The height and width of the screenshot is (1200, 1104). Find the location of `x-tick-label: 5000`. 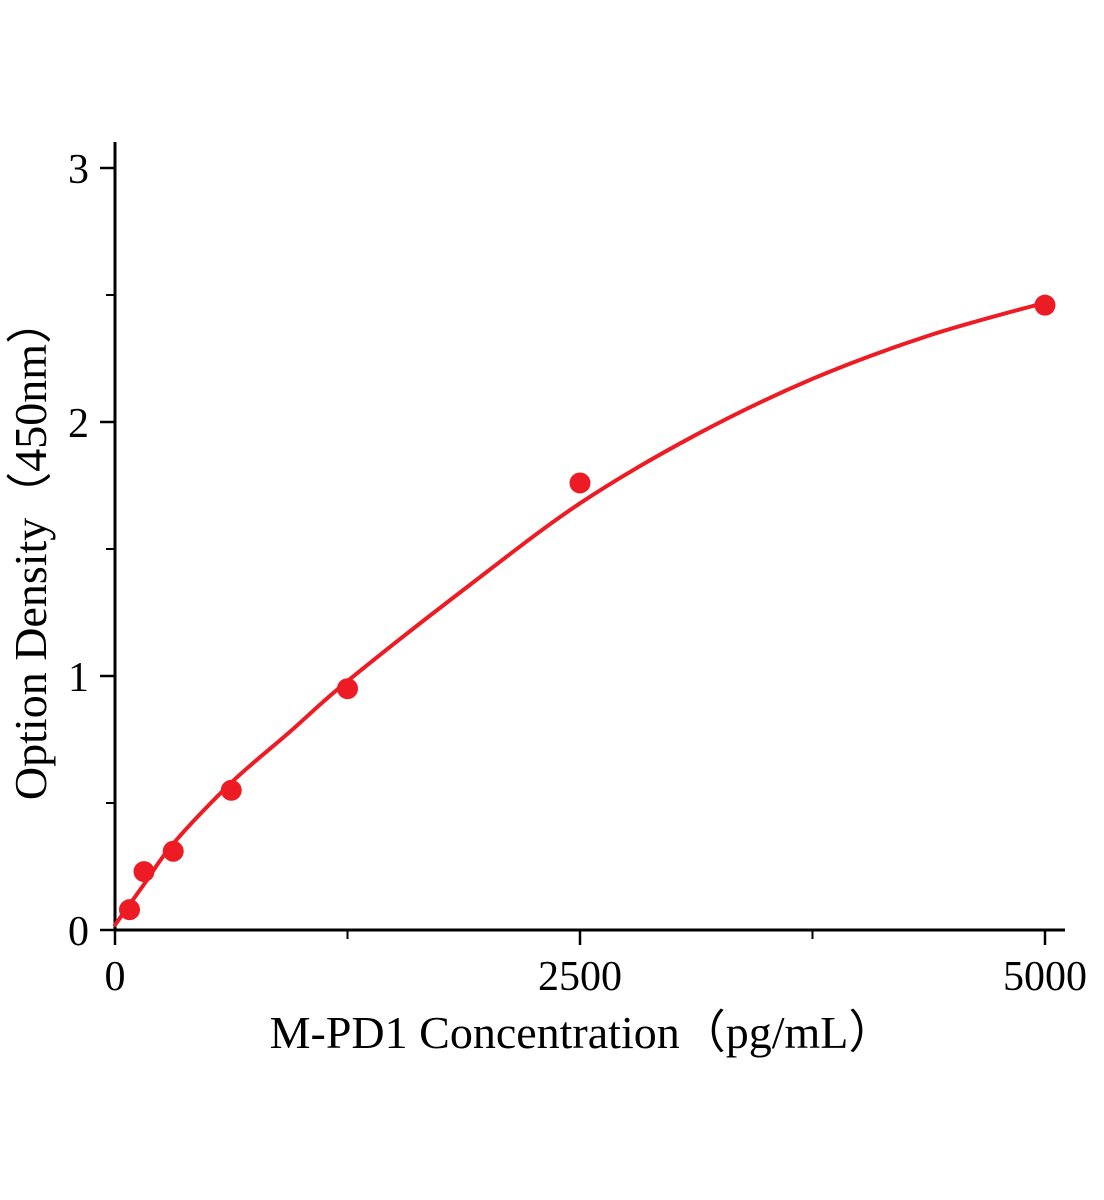

x-tick-label: 5000 is located at coordinates (1045, 977).